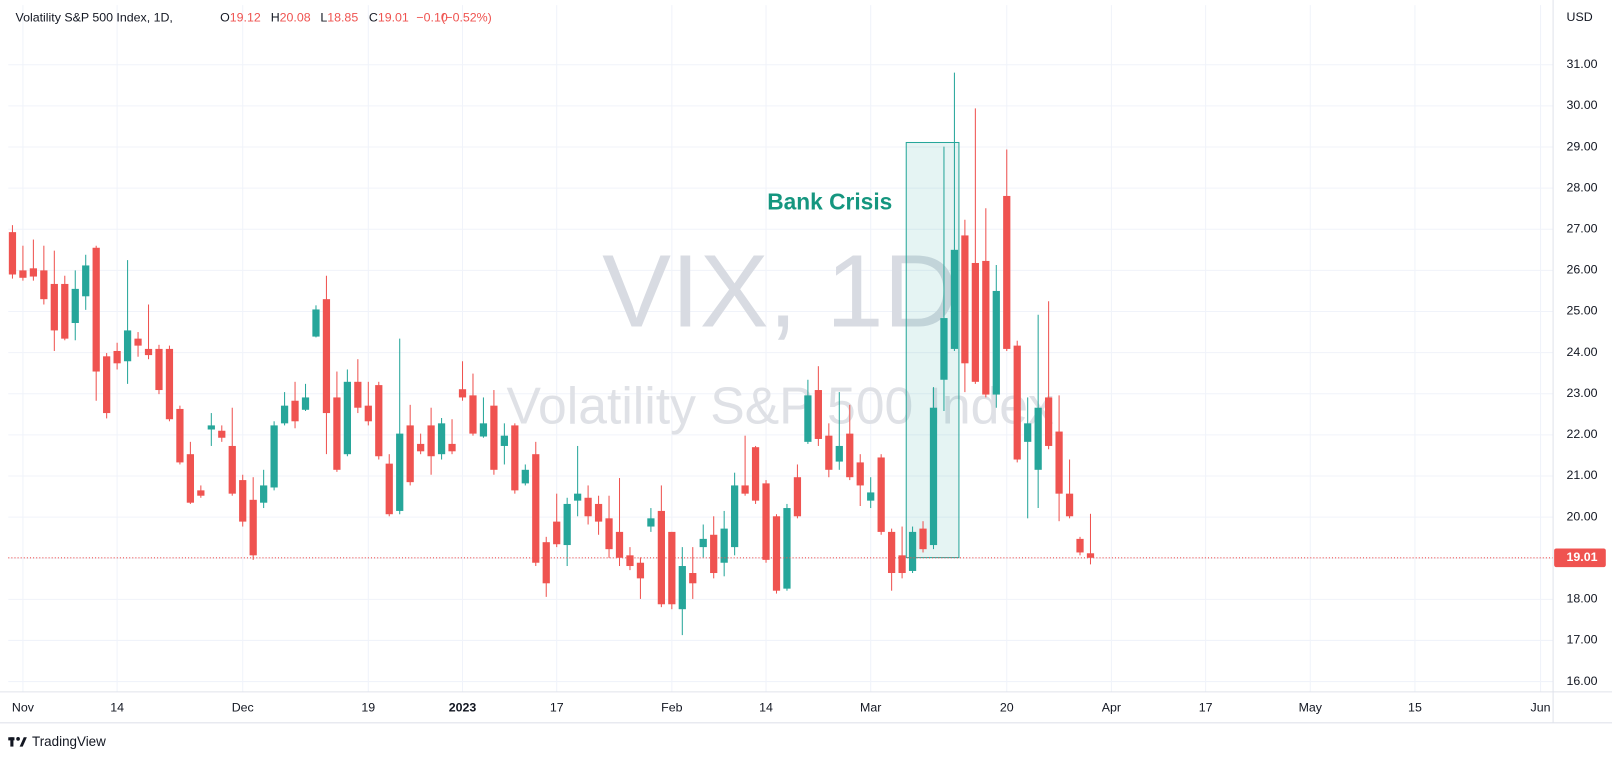 The height and width of the screenshot is (760, 1612). What do you see at coordinates (1582, 393) in the screenshot?
I see `y-tick-label: 23.00` at bounding box center [1582, 393].